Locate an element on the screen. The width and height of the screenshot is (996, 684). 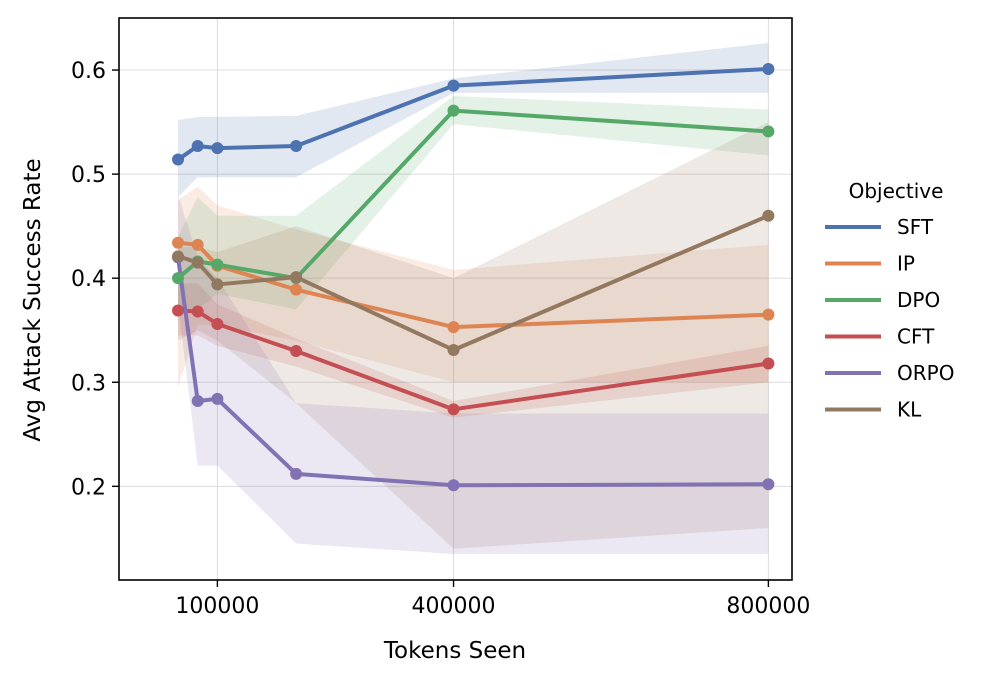
legend: Objective SFT IP DPO CFT ORPO KL is located at coordinates (889, 300).